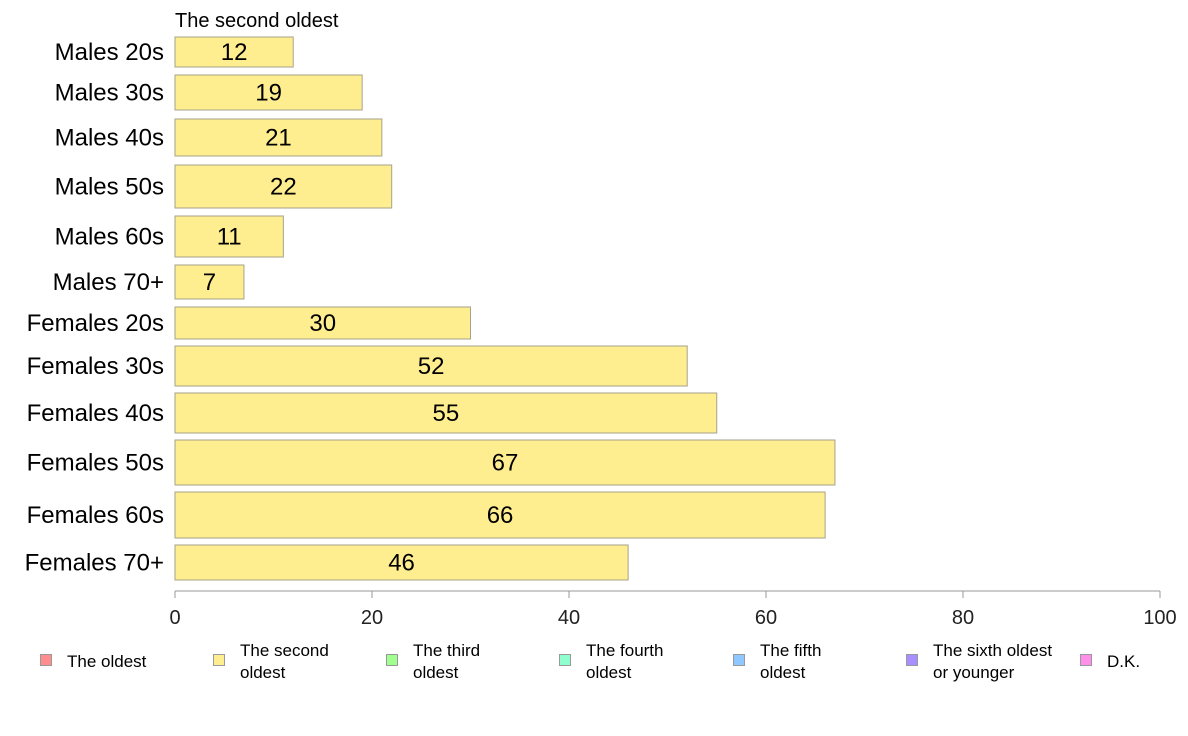 The height and width of the screenshot is (736, 1188). I want to click on category-label: Females 60s, so click(95, 515).